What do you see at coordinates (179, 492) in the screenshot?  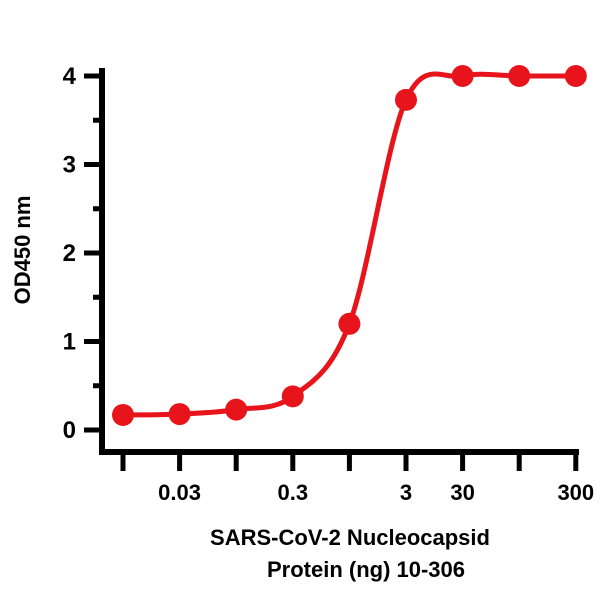 I see `x-tick-label: 0.03` at bounding box center [179, 492].